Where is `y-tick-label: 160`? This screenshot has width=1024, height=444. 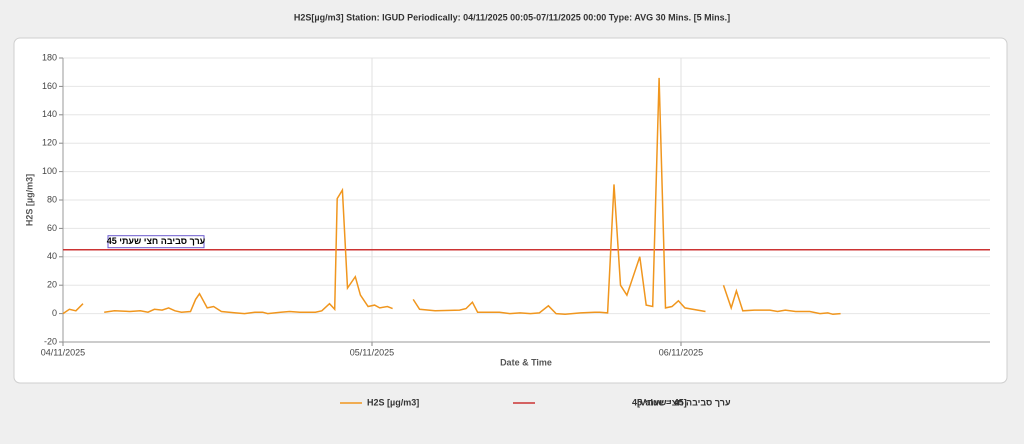 y-tick-label: 160 is located at coordinates (49, 86).